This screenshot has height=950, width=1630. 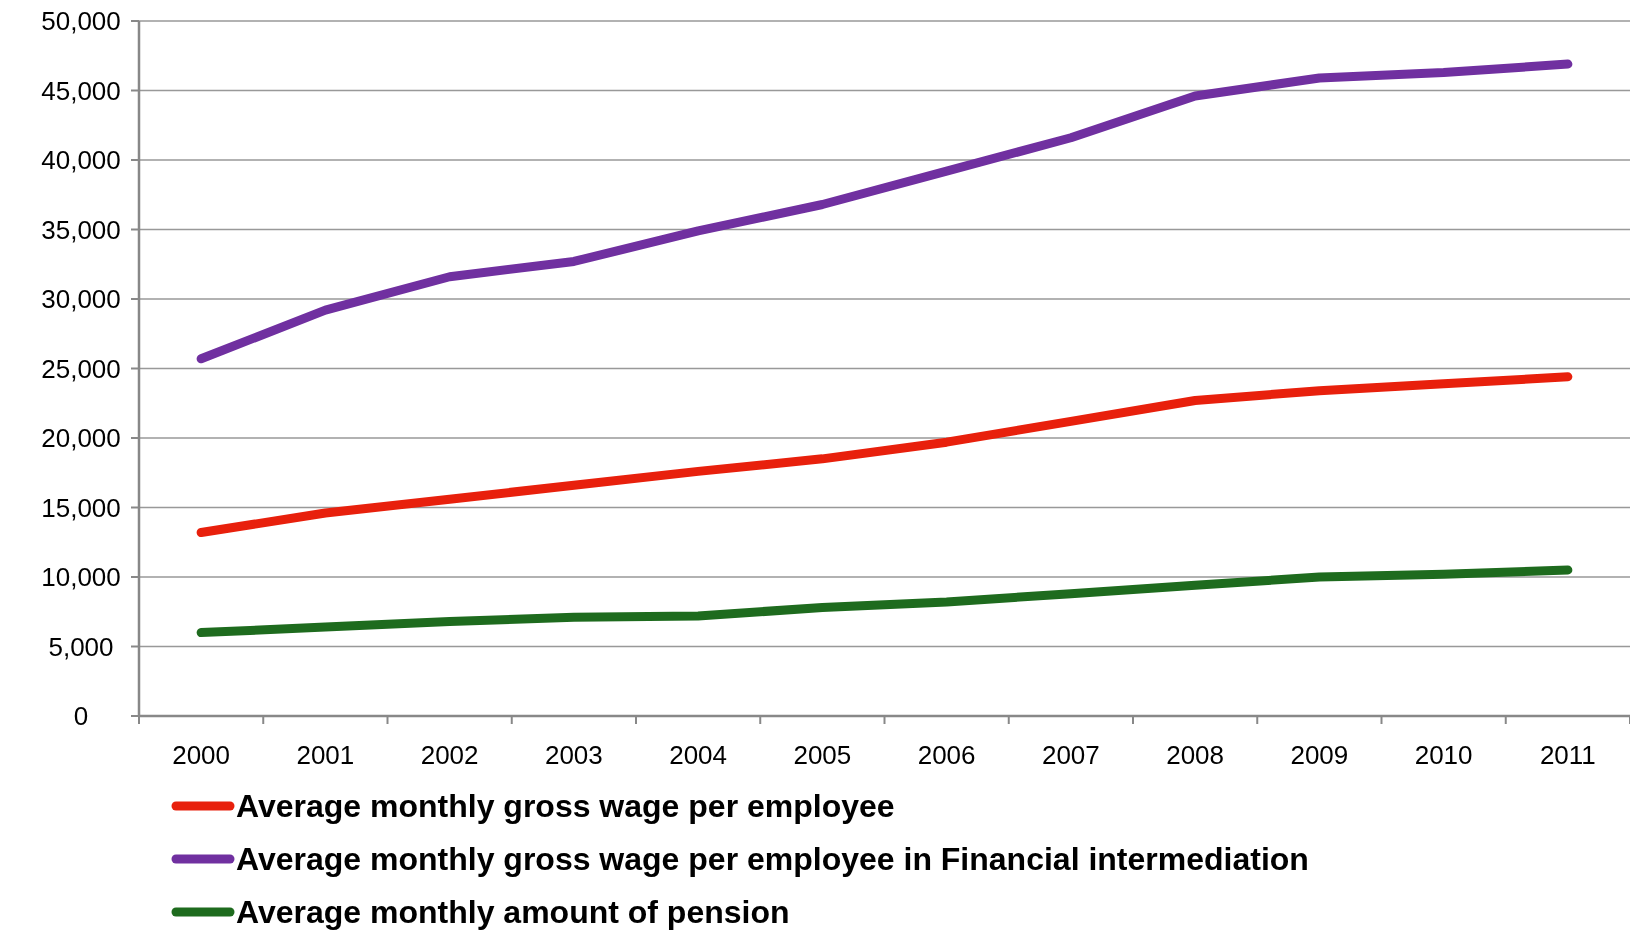 I want to click on y-tick-label: 20,000, so click(x=81, y=438).